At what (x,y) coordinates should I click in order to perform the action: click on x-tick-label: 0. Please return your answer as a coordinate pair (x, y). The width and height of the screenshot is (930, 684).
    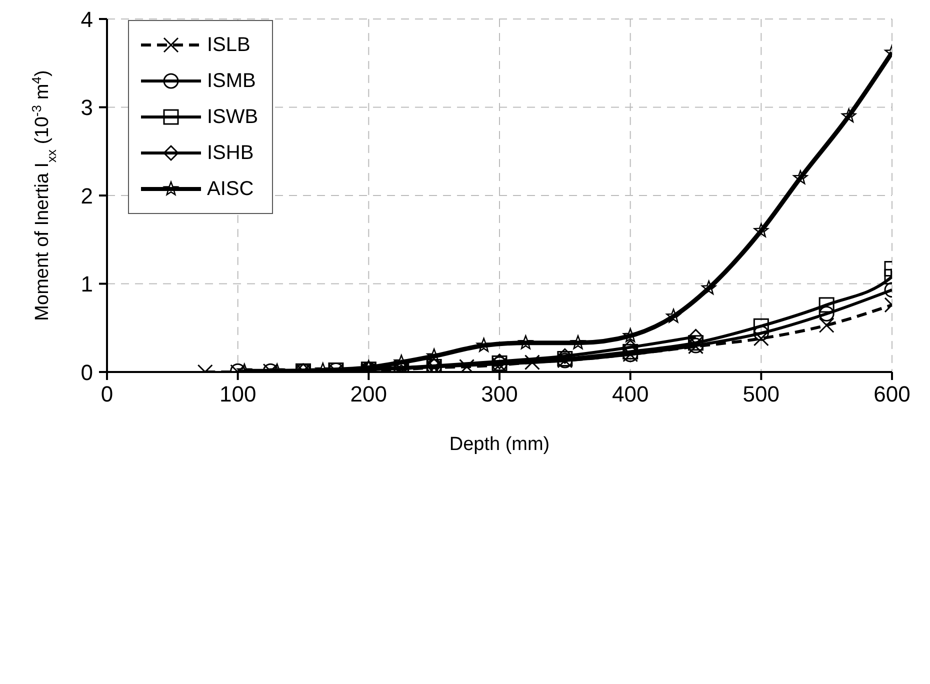
    Looking at the image, I should click on (107, 394).